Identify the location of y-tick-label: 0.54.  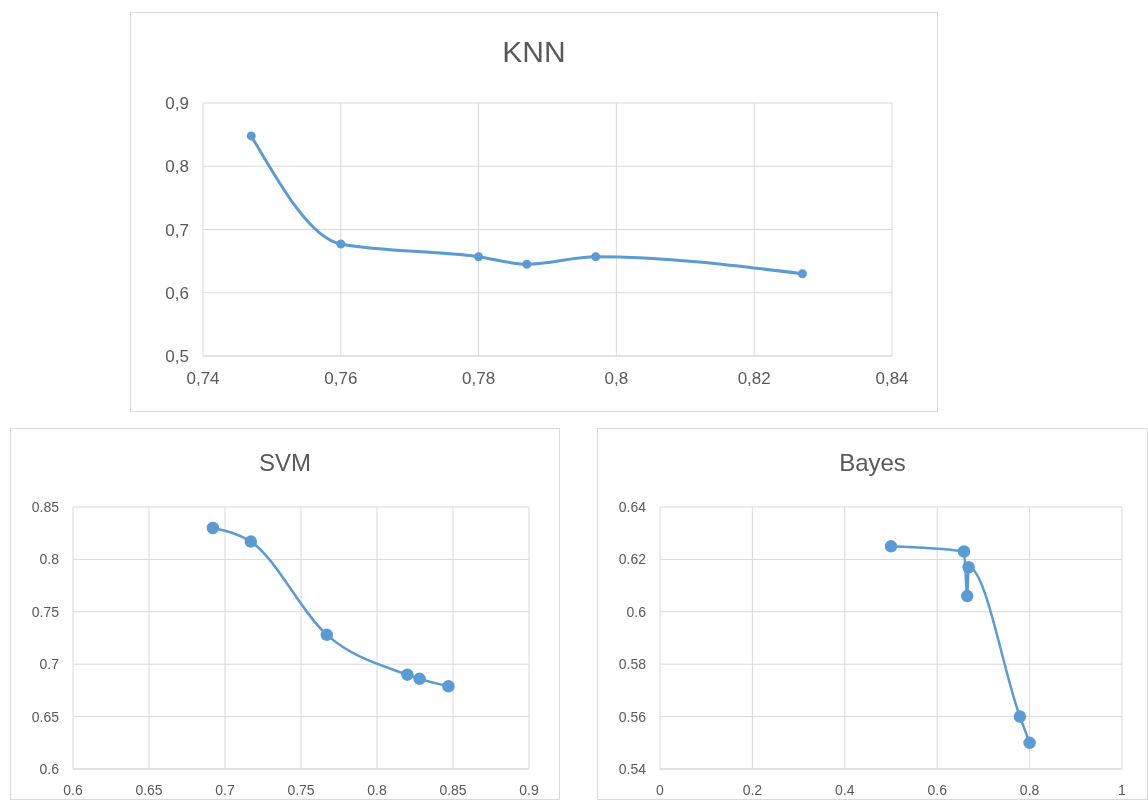
(632, 768).